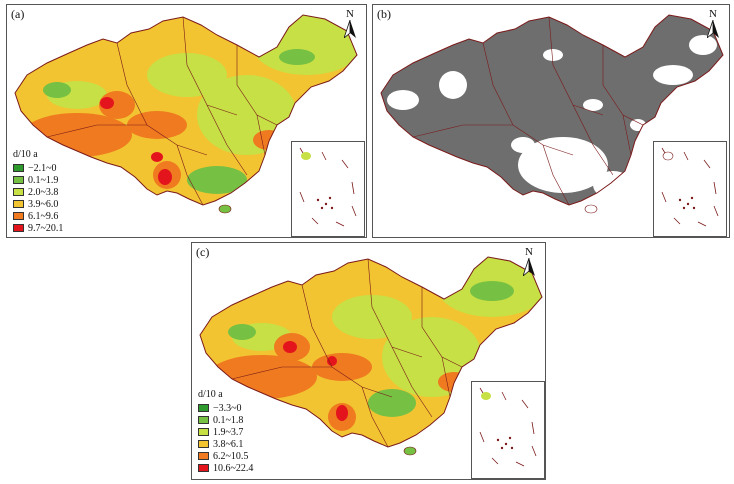 This screenshot has height=484, width=734. I want to click on legend-item: 10.6~22.4, so click(225, 468).